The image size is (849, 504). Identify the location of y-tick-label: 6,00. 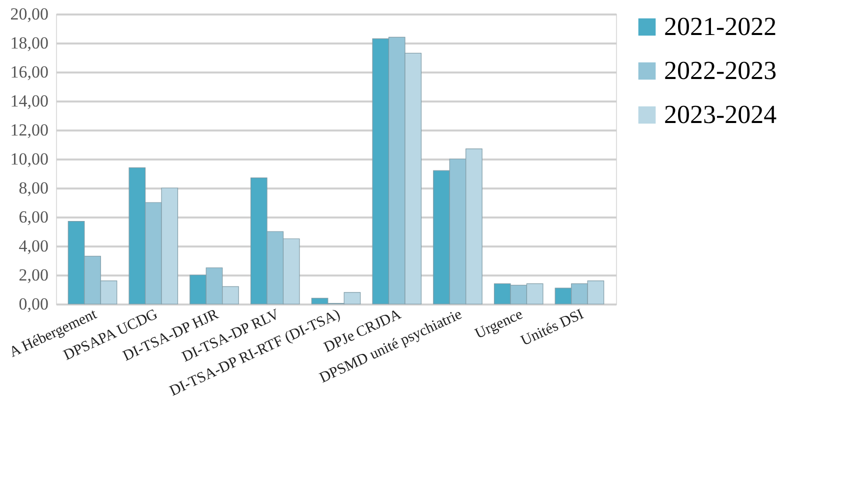
(33, 217).